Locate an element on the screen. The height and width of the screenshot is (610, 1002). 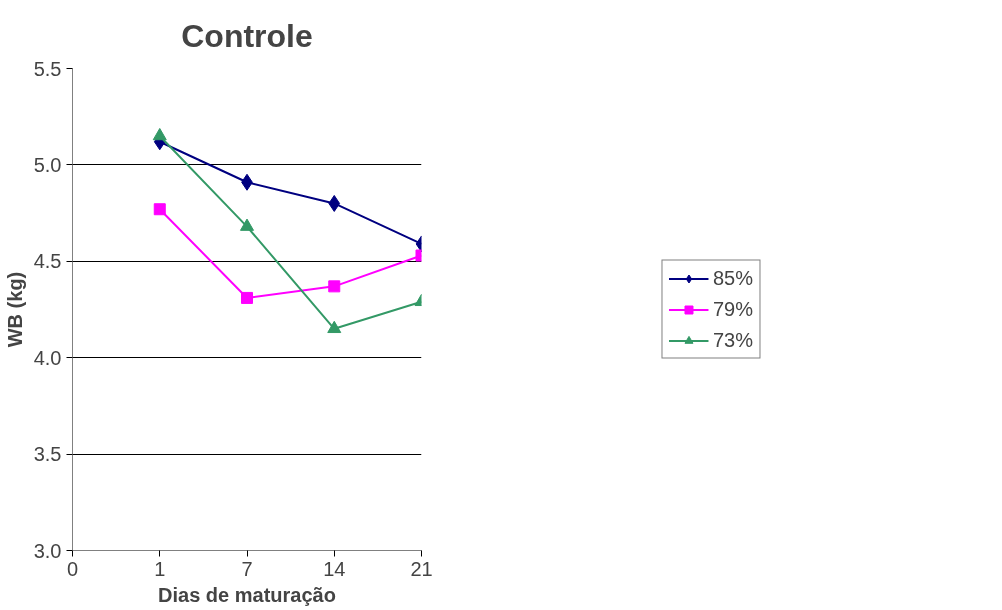
y-axis-title: WB (kg) is located at coordinates (14, 309).